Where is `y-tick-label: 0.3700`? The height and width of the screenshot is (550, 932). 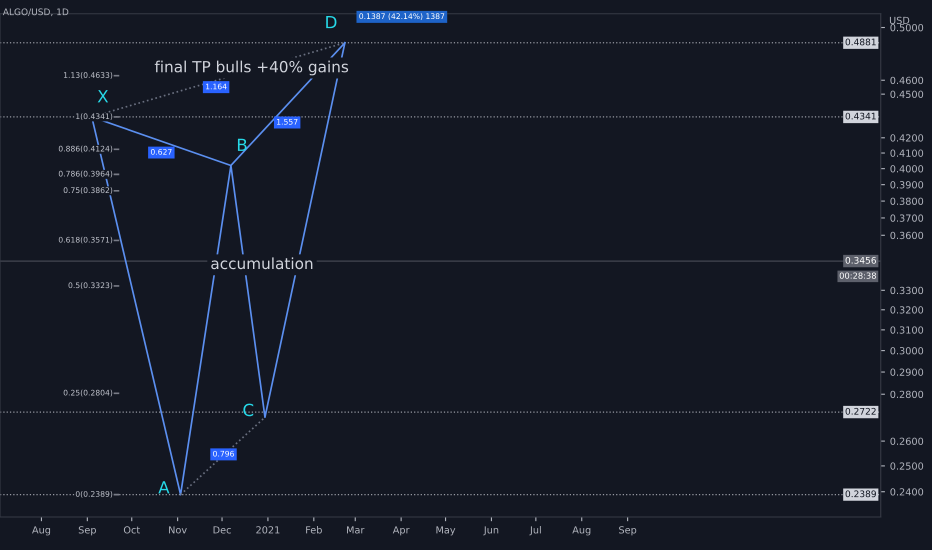
y-tick-label: 0.3700 is located at coordinates (907, 218).